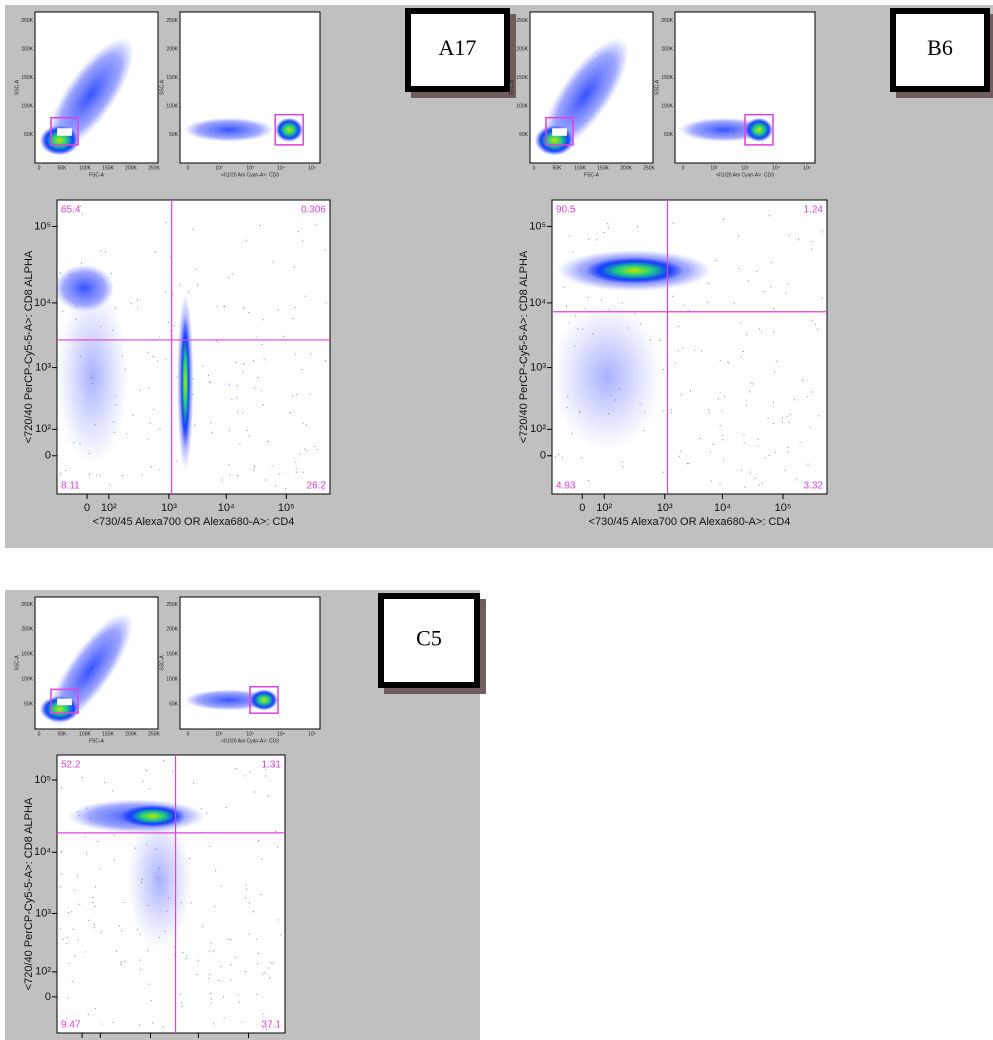 This screenshot has height=1040, width=993. What do you see at coordinates (317, 486) in the screenshot?
I see `quadrant-value: 26.2` at bounding box center [317, 486].